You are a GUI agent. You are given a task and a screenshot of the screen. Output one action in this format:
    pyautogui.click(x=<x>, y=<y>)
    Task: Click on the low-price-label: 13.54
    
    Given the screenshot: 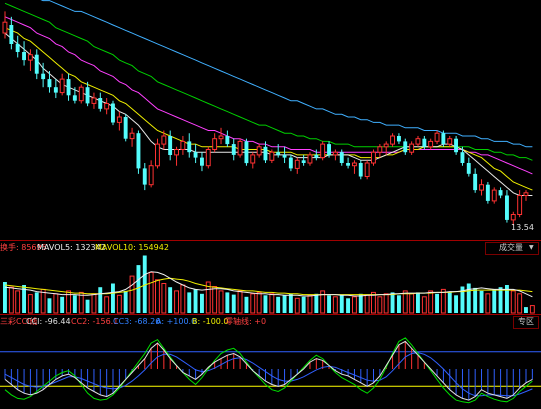 What is the action you would take?
    pyautogui.click(x=522, y=227)
    